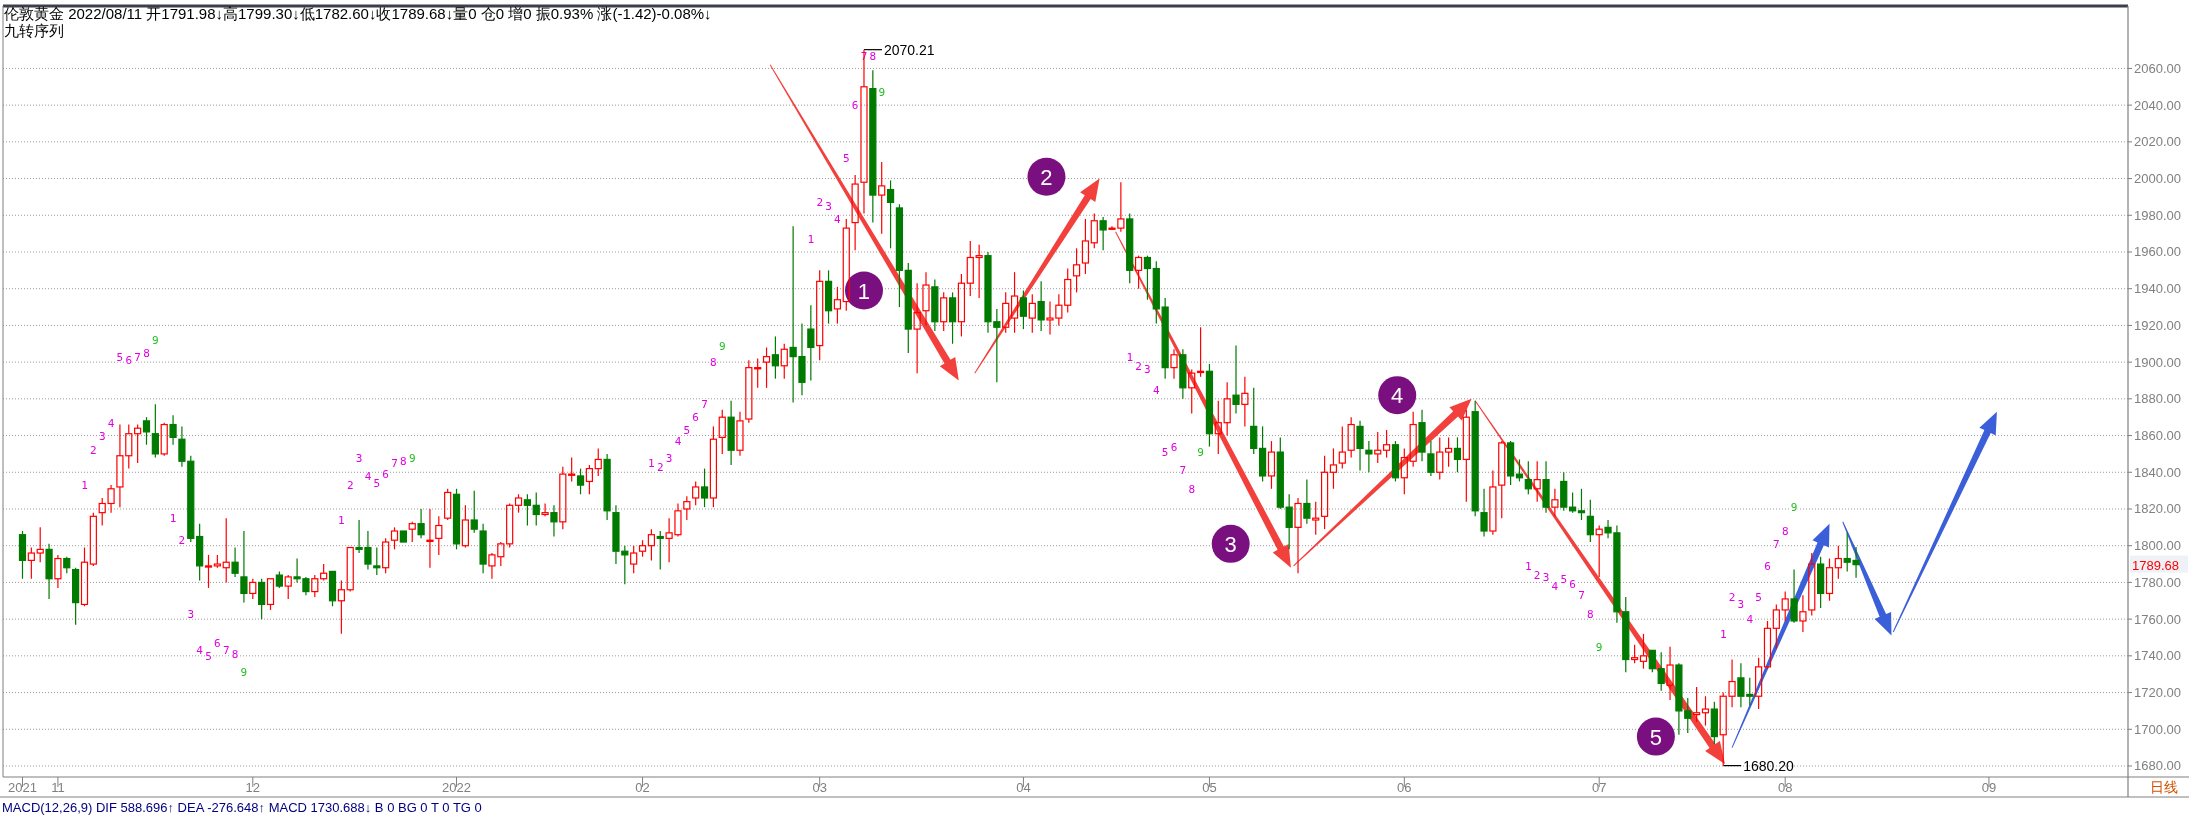  What do you see at coordinates (909, 49) in the screenshot?
I see `annotation: 2070.21` at bounding box center [909, 49].